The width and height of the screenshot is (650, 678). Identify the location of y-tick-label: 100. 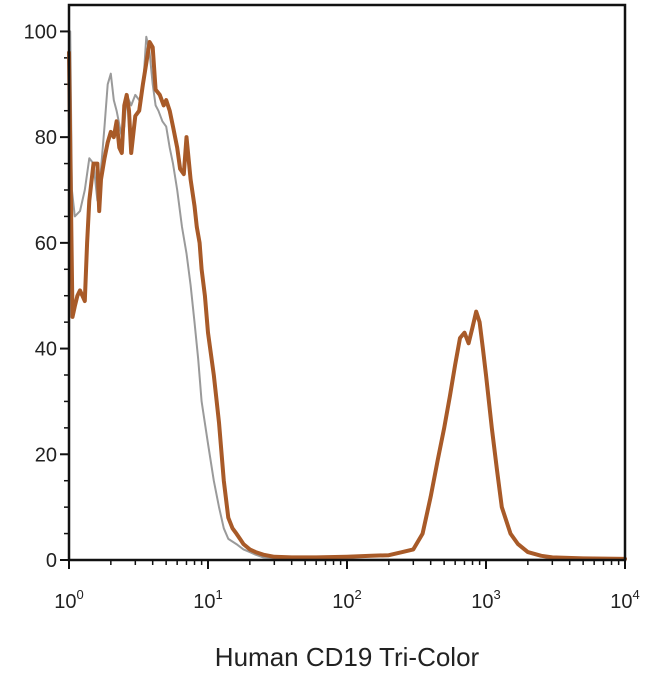
(40, 32).